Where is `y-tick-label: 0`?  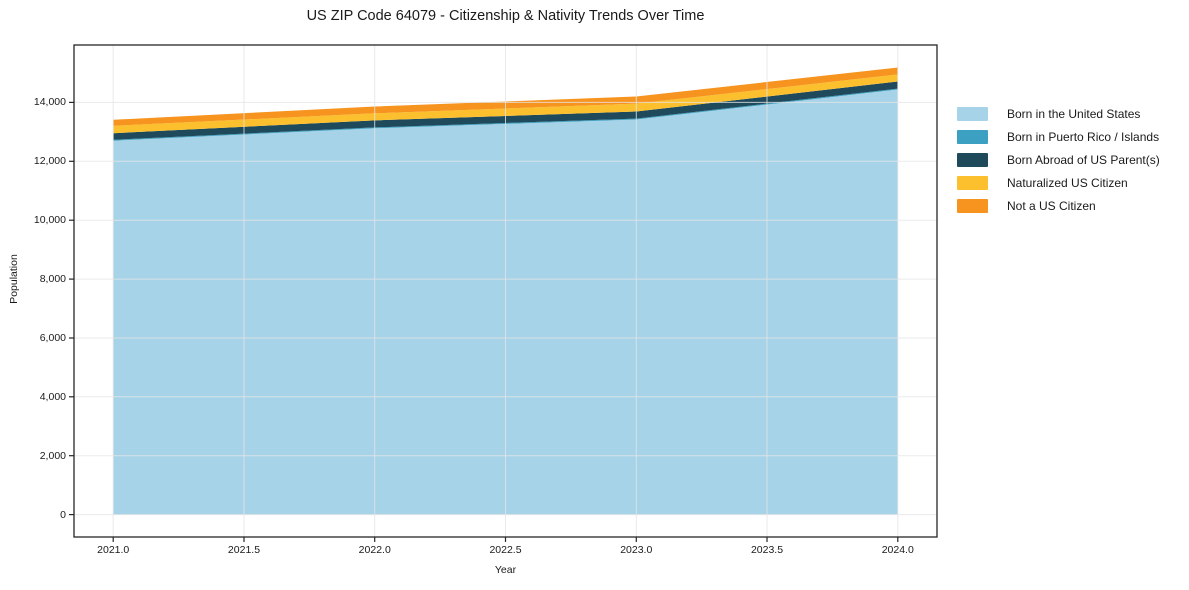
y-tick-label: 0 is located at coordinates (63, 514).